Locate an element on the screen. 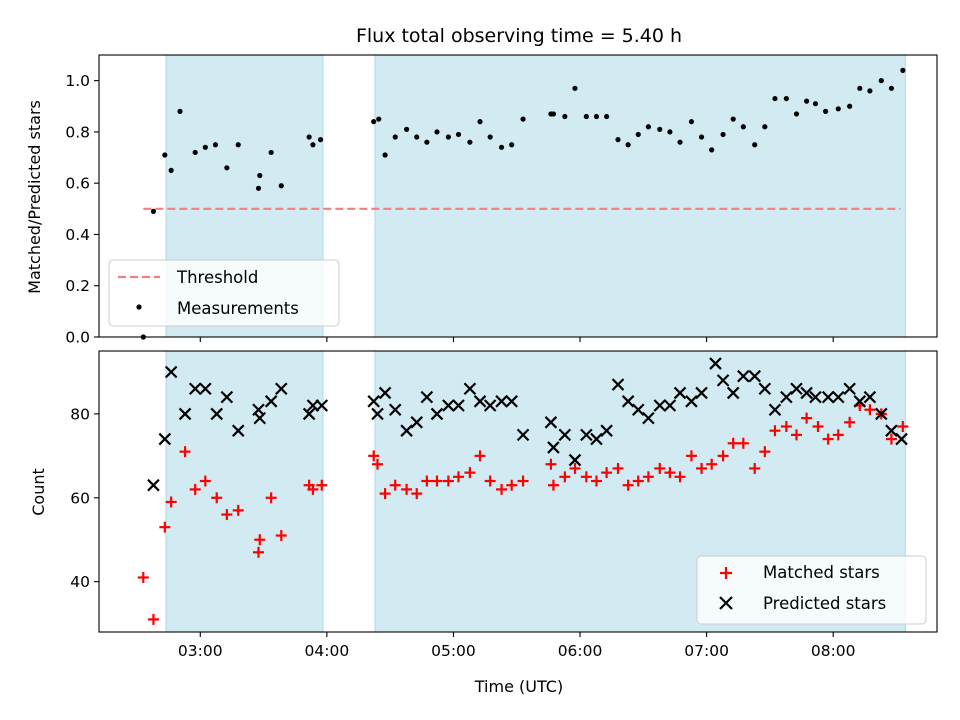  y-tick-label: 1.0 is located at coordinates (77, 81).